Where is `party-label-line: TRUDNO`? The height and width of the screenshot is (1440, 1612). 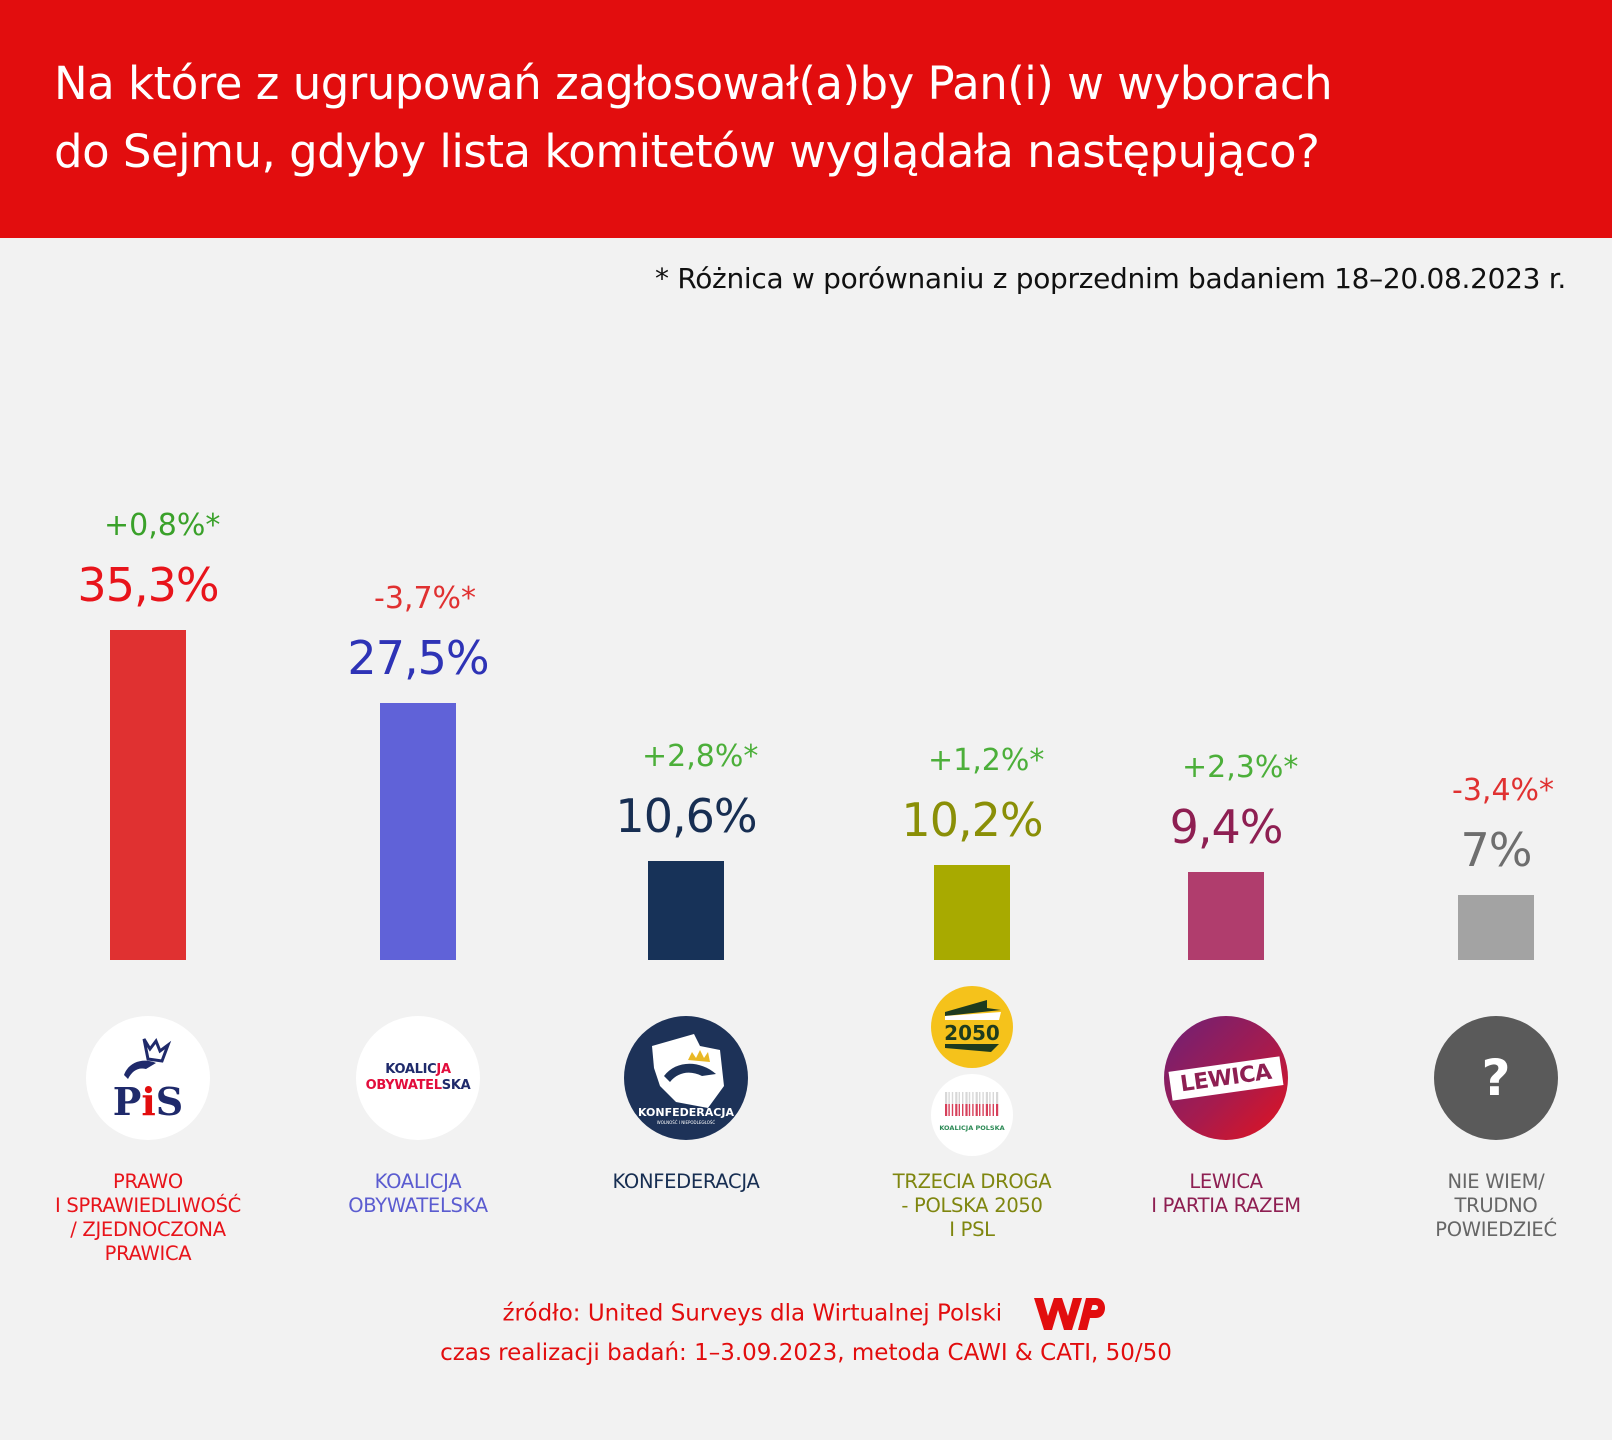
party-label-line: TRUDNO is located at coordinates (1496, 1205).